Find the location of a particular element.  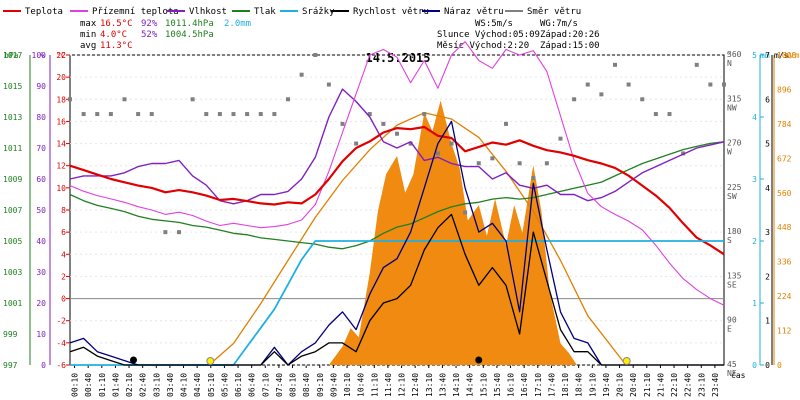

hpa-tick-6: 1009 is located at coordinates (12, 179).